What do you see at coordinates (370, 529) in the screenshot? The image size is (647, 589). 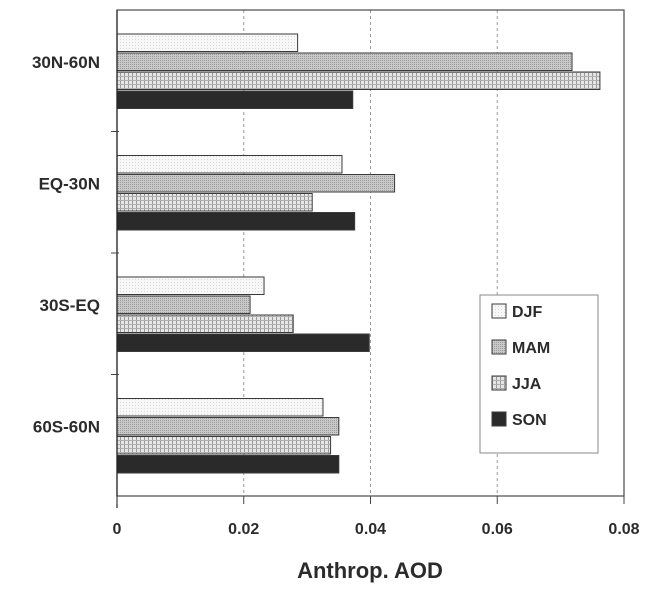 I see `x-tick-label: 0.04` at bounding box center [370, 529].